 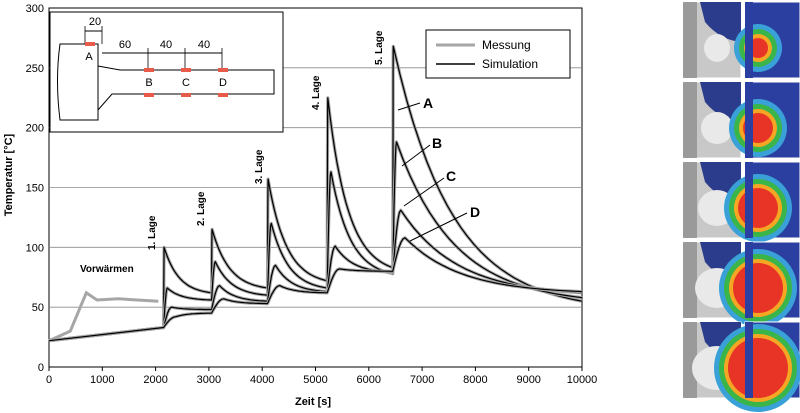 I want to click on x-tick-label-10: 10000, so click(x=582, y=380).